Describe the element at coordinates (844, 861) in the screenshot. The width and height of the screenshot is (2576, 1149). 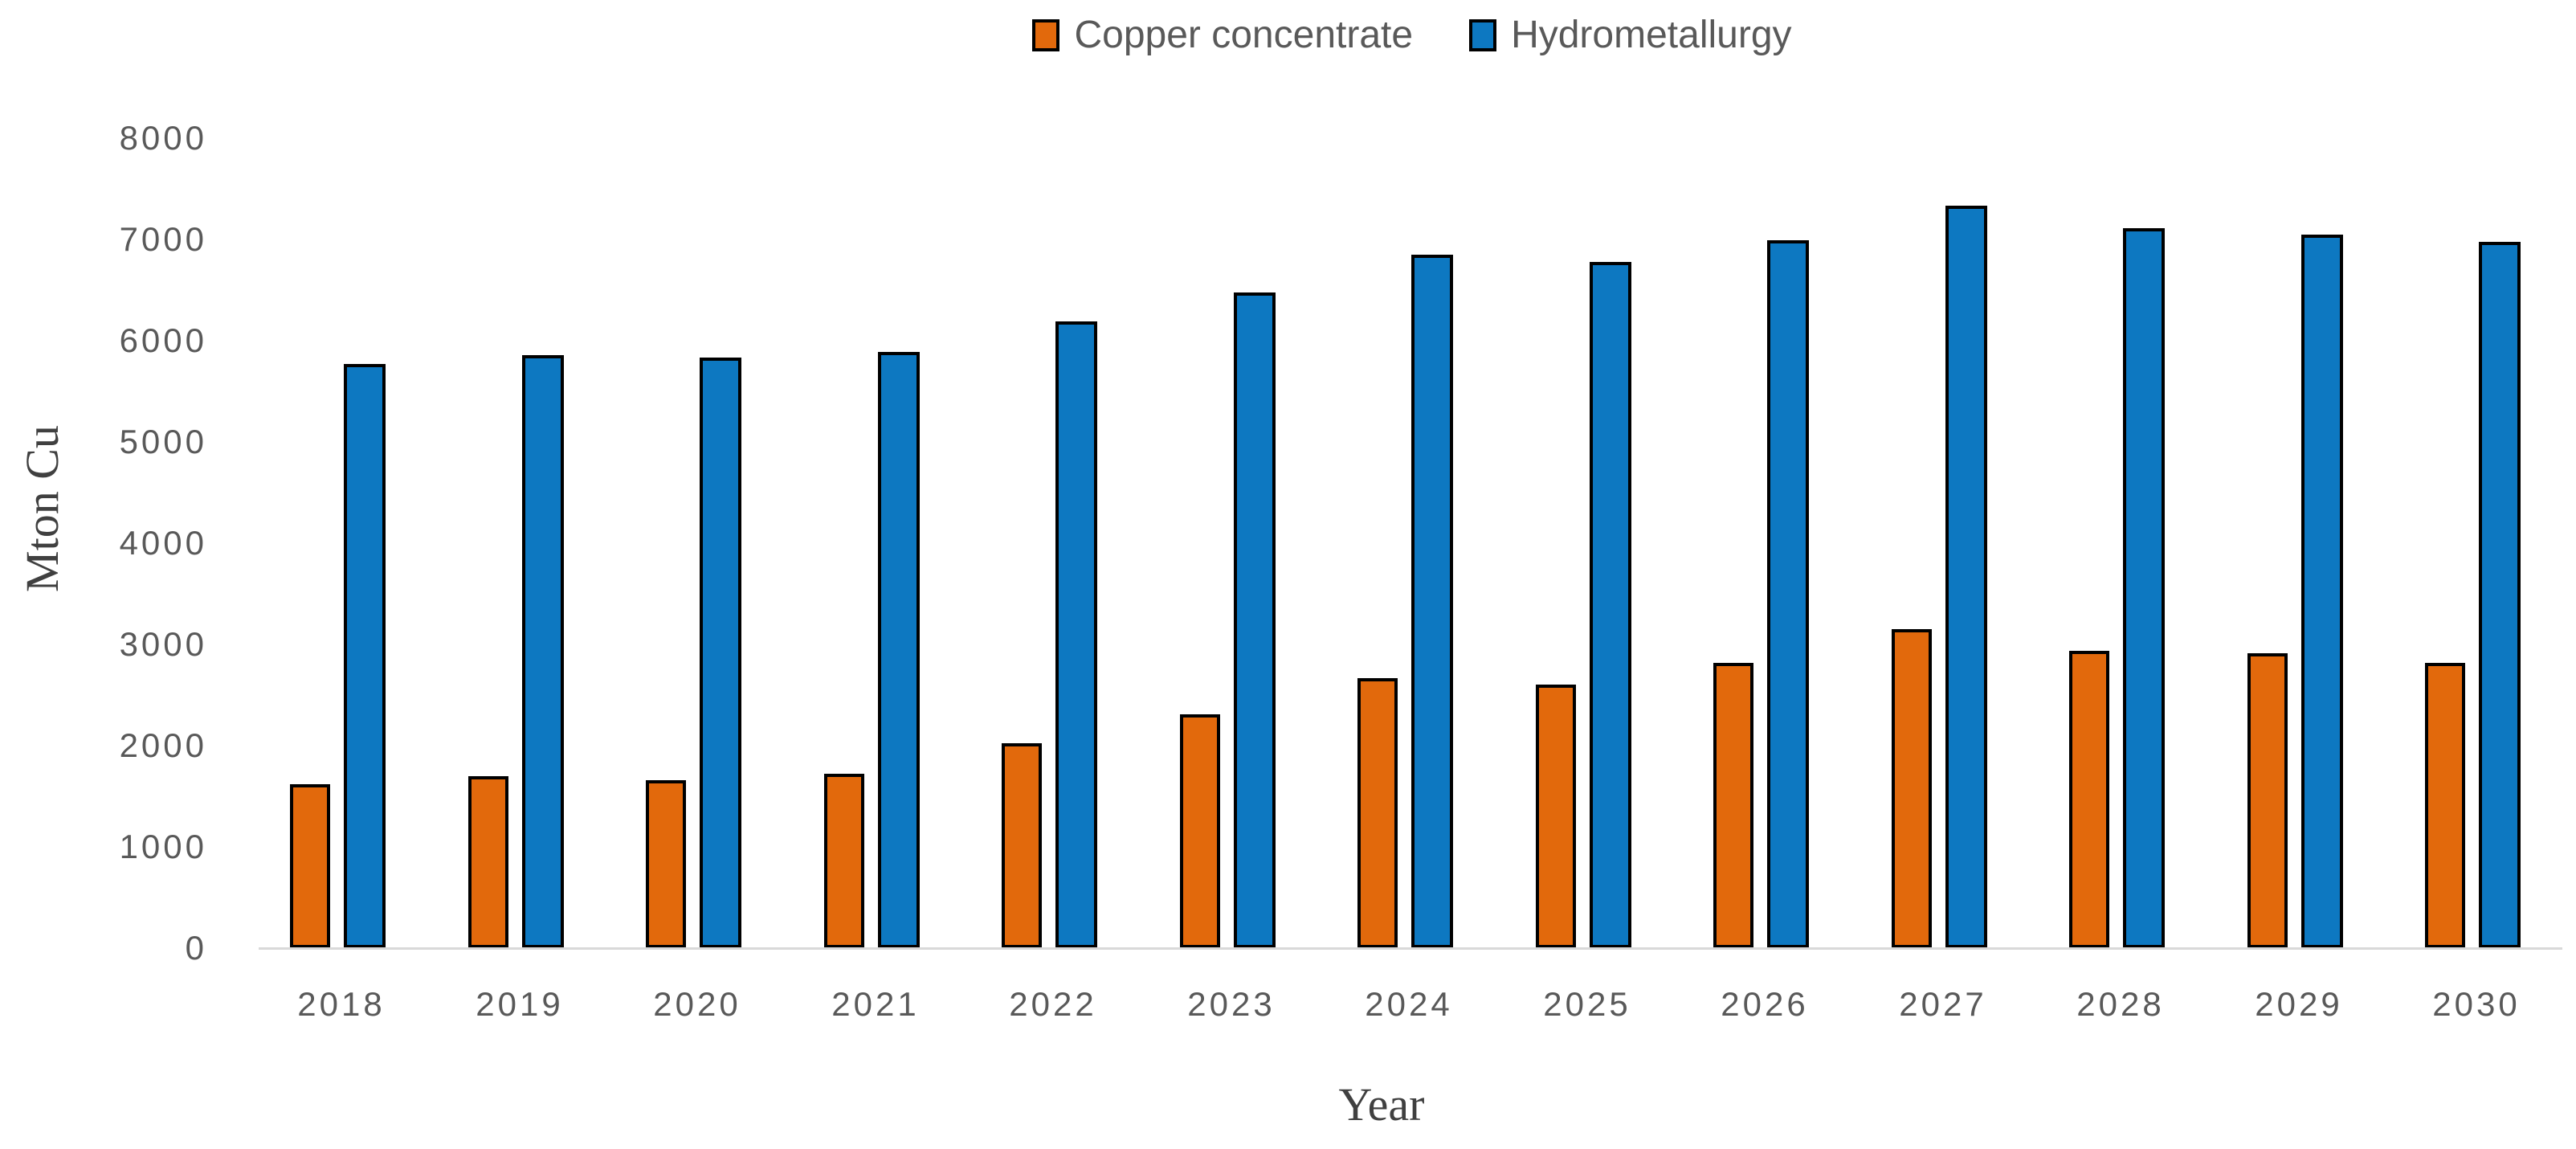
I see `bar-copper-concentrate-2021` at that location.